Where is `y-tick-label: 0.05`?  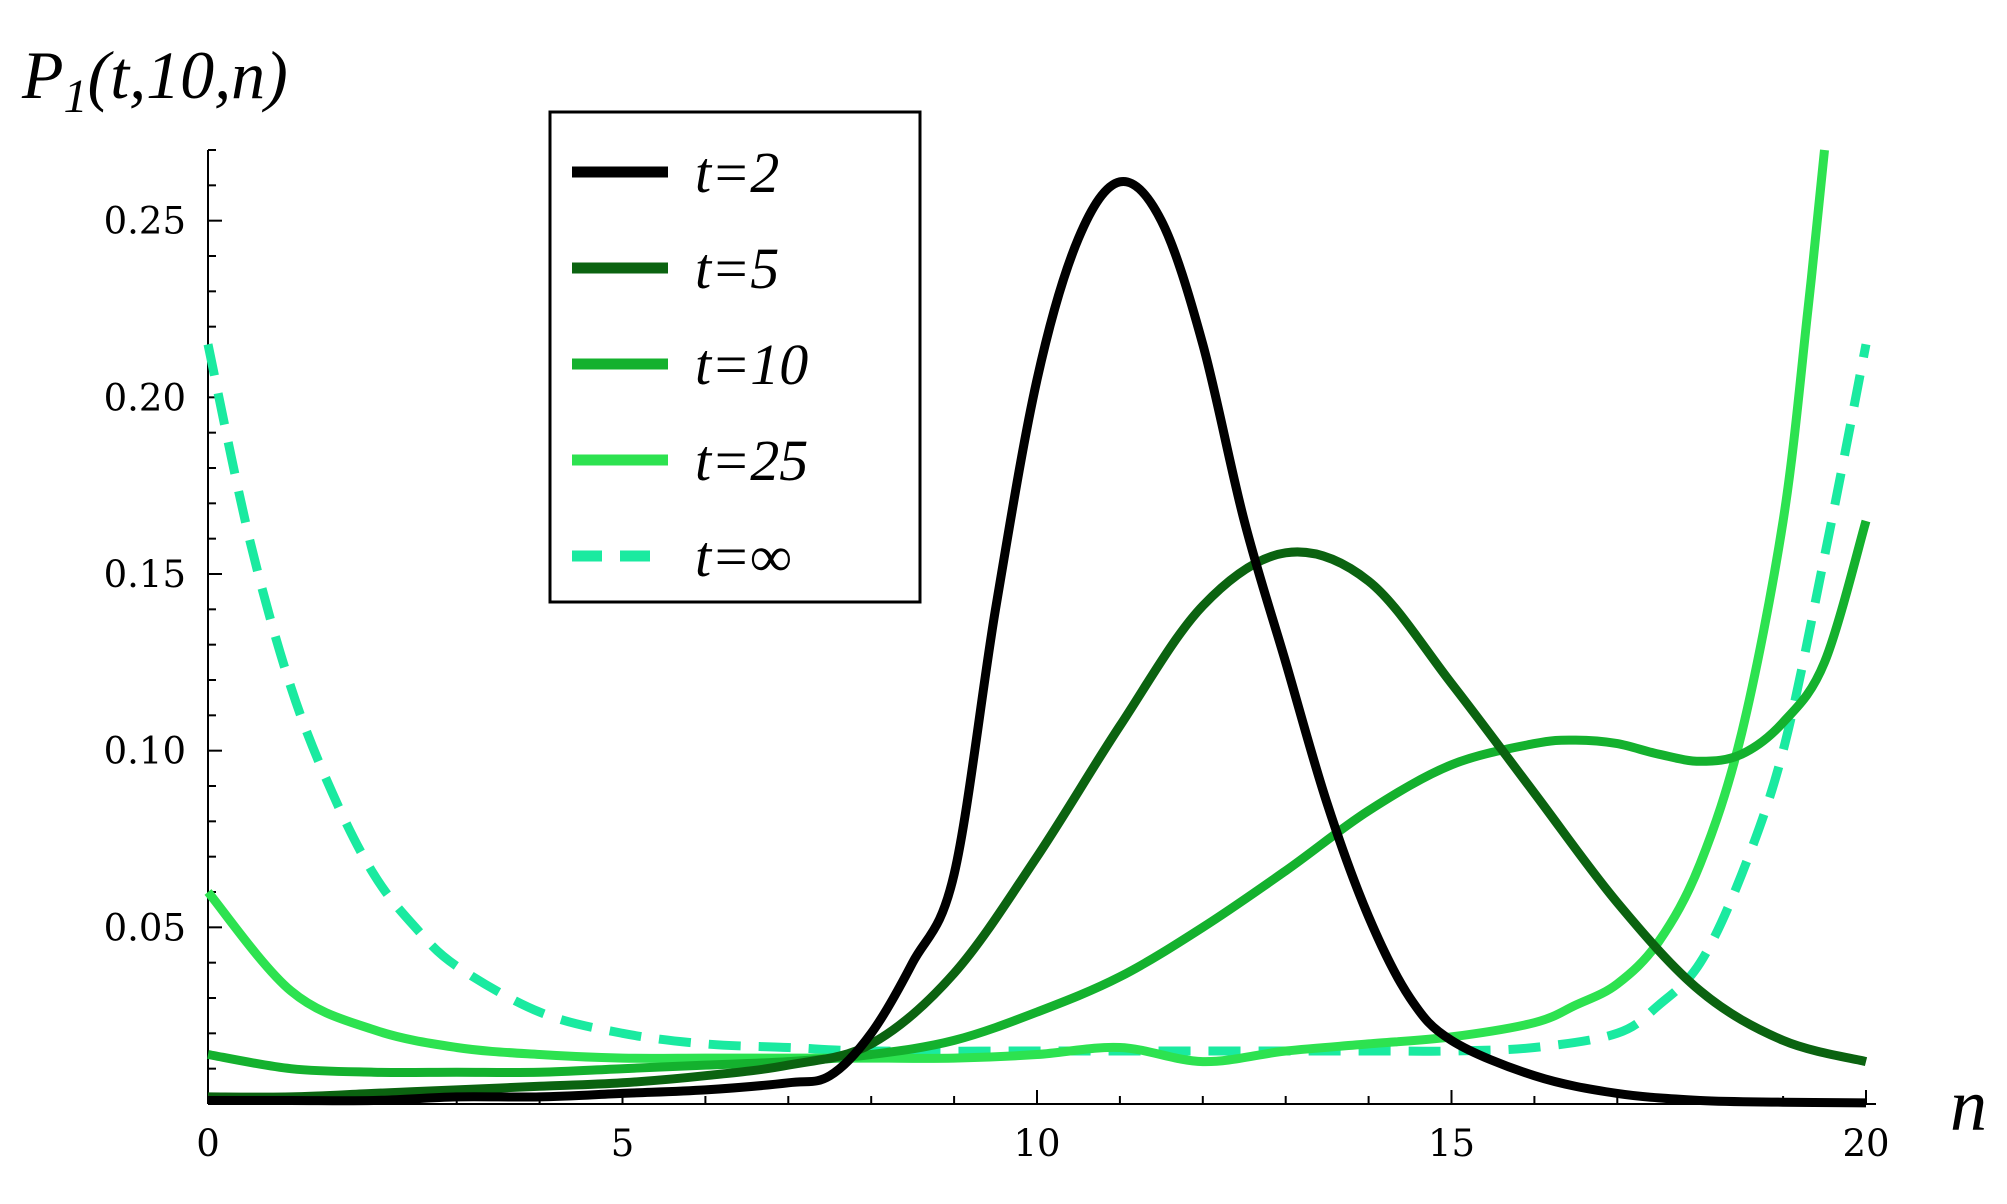
y-tick-label: 0.05 is located at coordinates (145, 927).